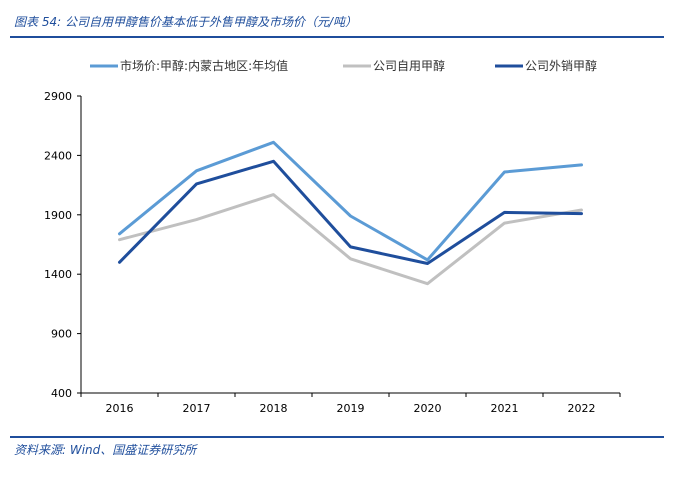 The width and height of the screenshot is (676, 479). I want to click on legend-label: 市场价:甲醇:内蒙古地区:年均值, so click(204, 65).